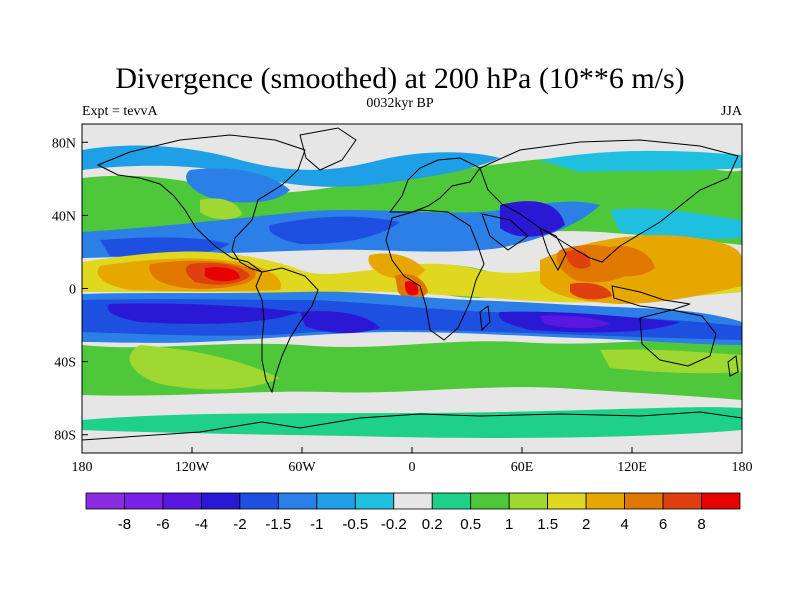 The height and width of the screenshot is (600, 800). Describe the element at coordinates (239, 524) in the screenshot. I see `colorbar-label: -2` at that location.